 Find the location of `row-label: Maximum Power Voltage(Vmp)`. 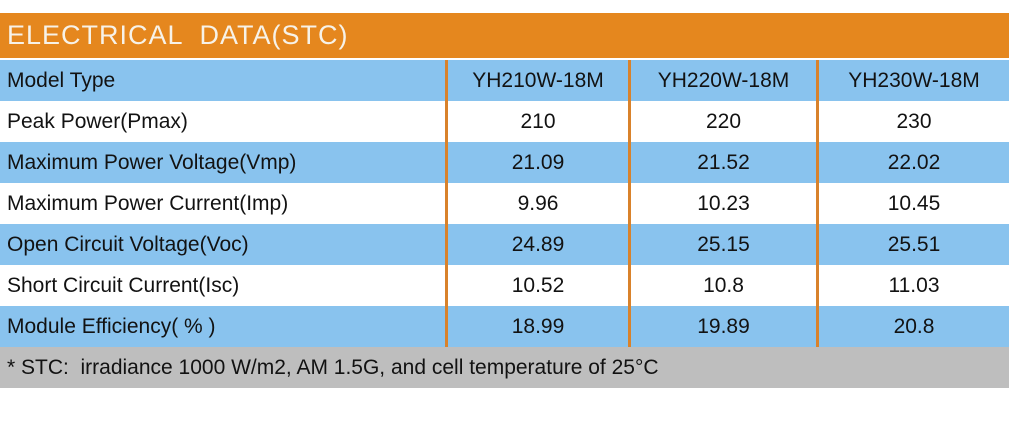

row-label: Maximum Power Voltage(Vmp) is located at coordinates (152, 162).